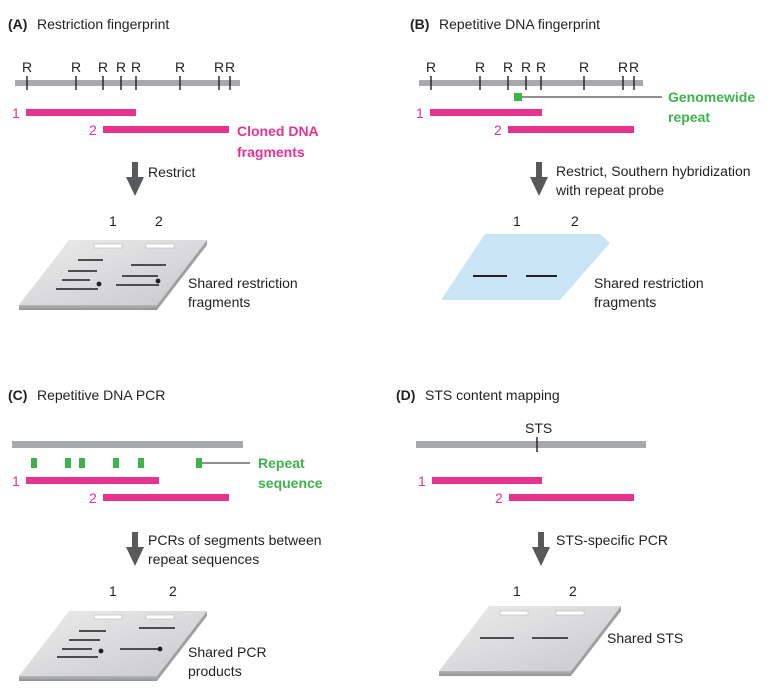 Image resolution: width=776 pixels, height=688 pixels. I want to click on panel-d-letter: (D), so click(405, 395).